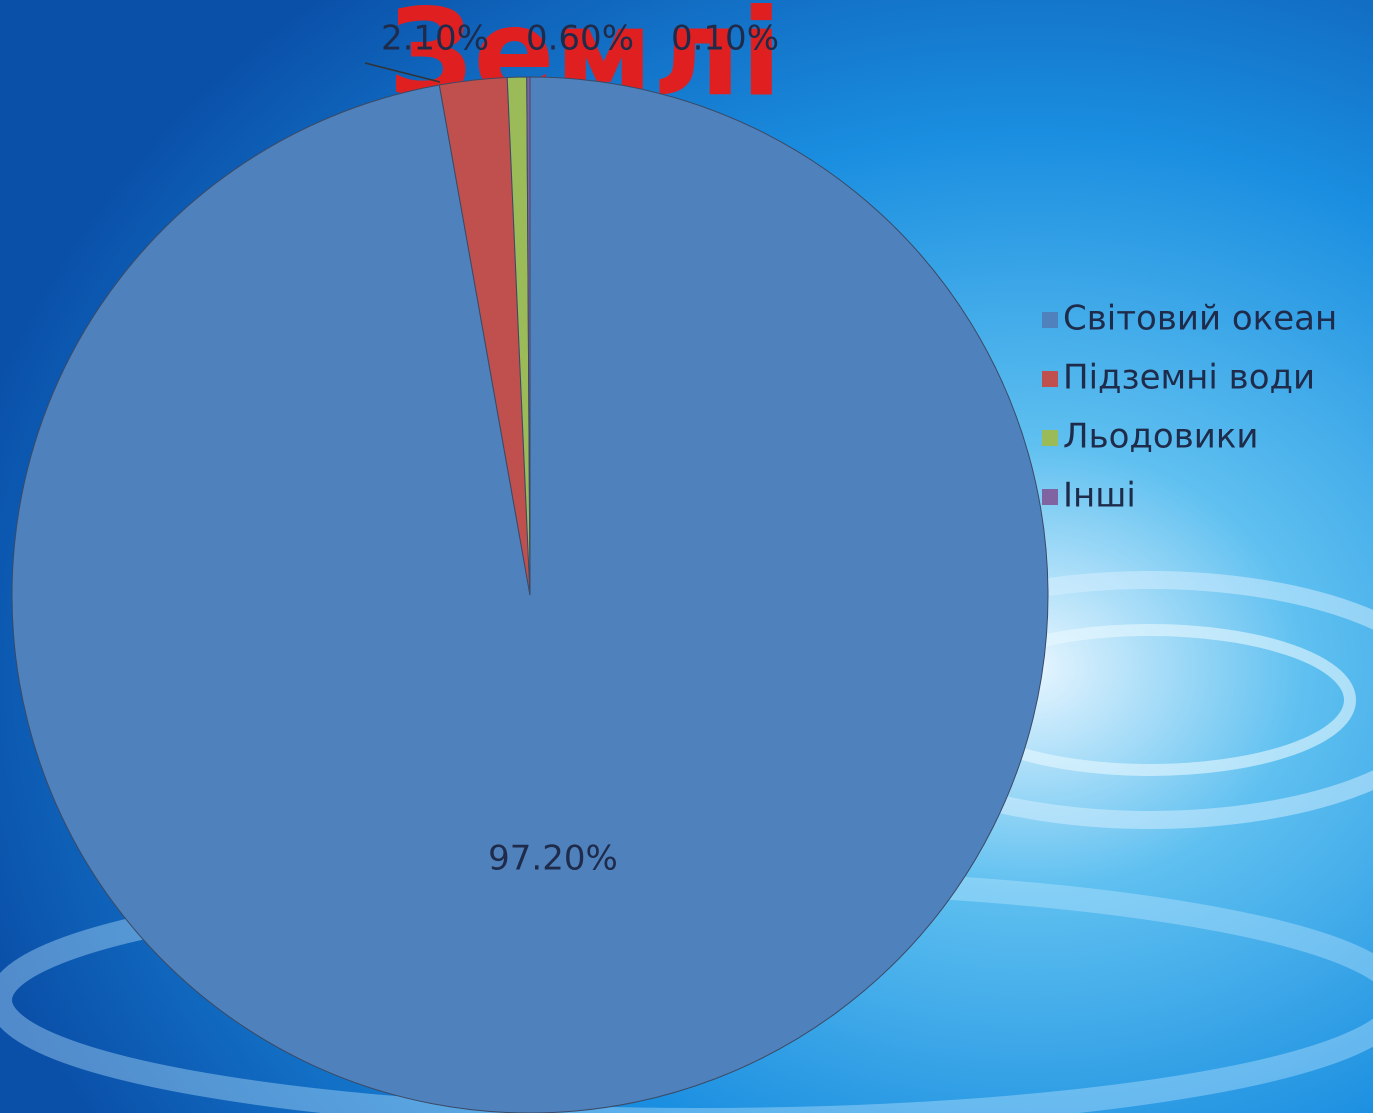  I want to click on leader-line, so click(402, 72).